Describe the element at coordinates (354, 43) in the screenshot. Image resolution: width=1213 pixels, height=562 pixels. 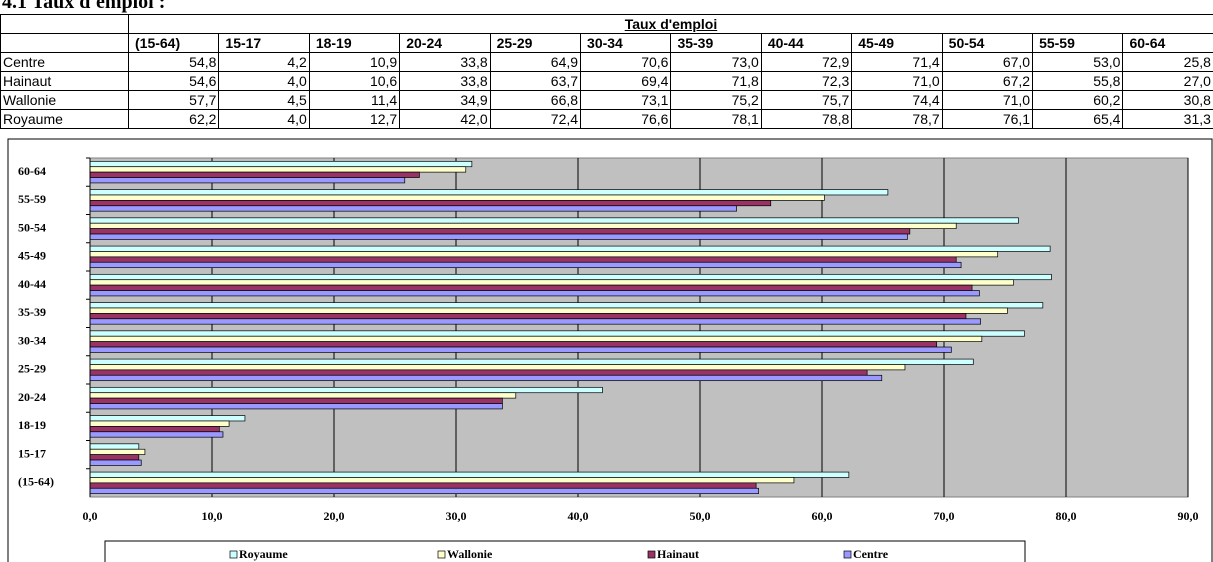
I see `column-header: 18-19` at that location.